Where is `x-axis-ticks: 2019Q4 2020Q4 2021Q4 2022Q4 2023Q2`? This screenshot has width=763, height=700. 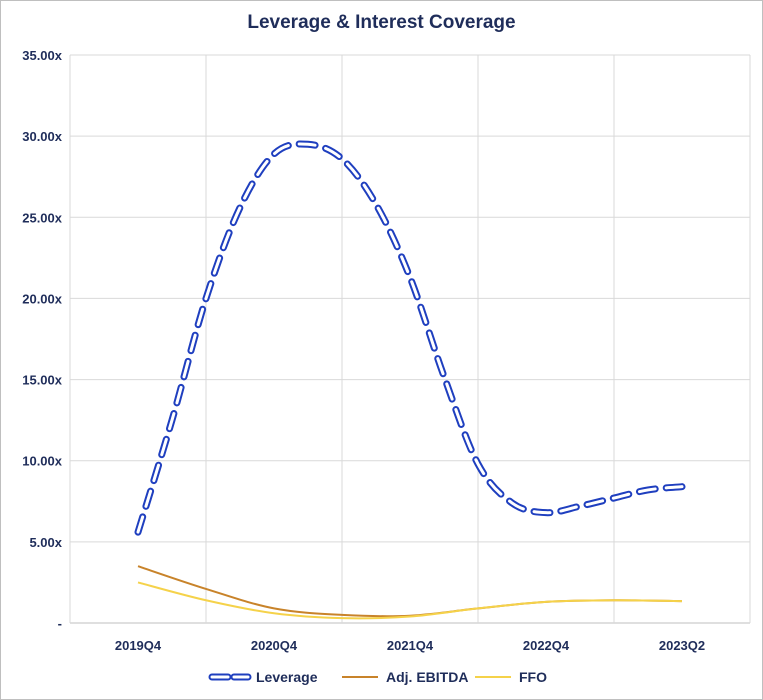 x-axis-ticks: 2019Q4 2020Q4 2021Q4 2022Q4 2023Q2 is located at coordinates (410, 645).